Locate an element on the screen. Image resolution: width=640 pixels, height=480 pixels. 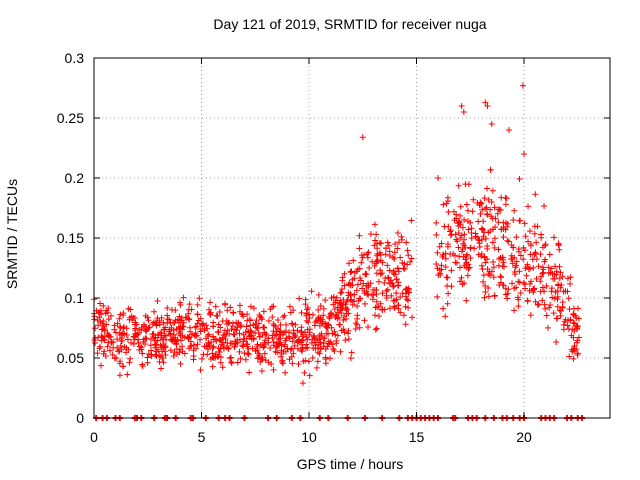
x-tick-label: 20 is located at coordinates (524, 437).